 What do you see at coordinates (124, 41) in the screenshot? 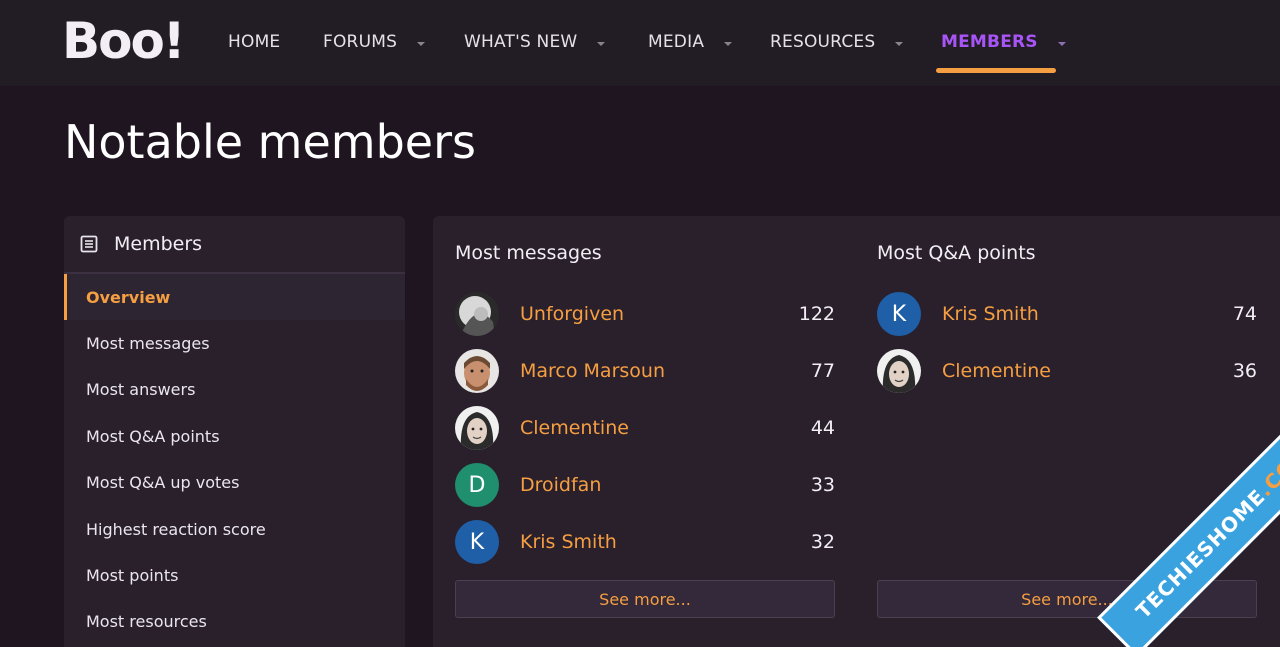
I see `site-logo: Boo!` at bounding box center [124, 41].